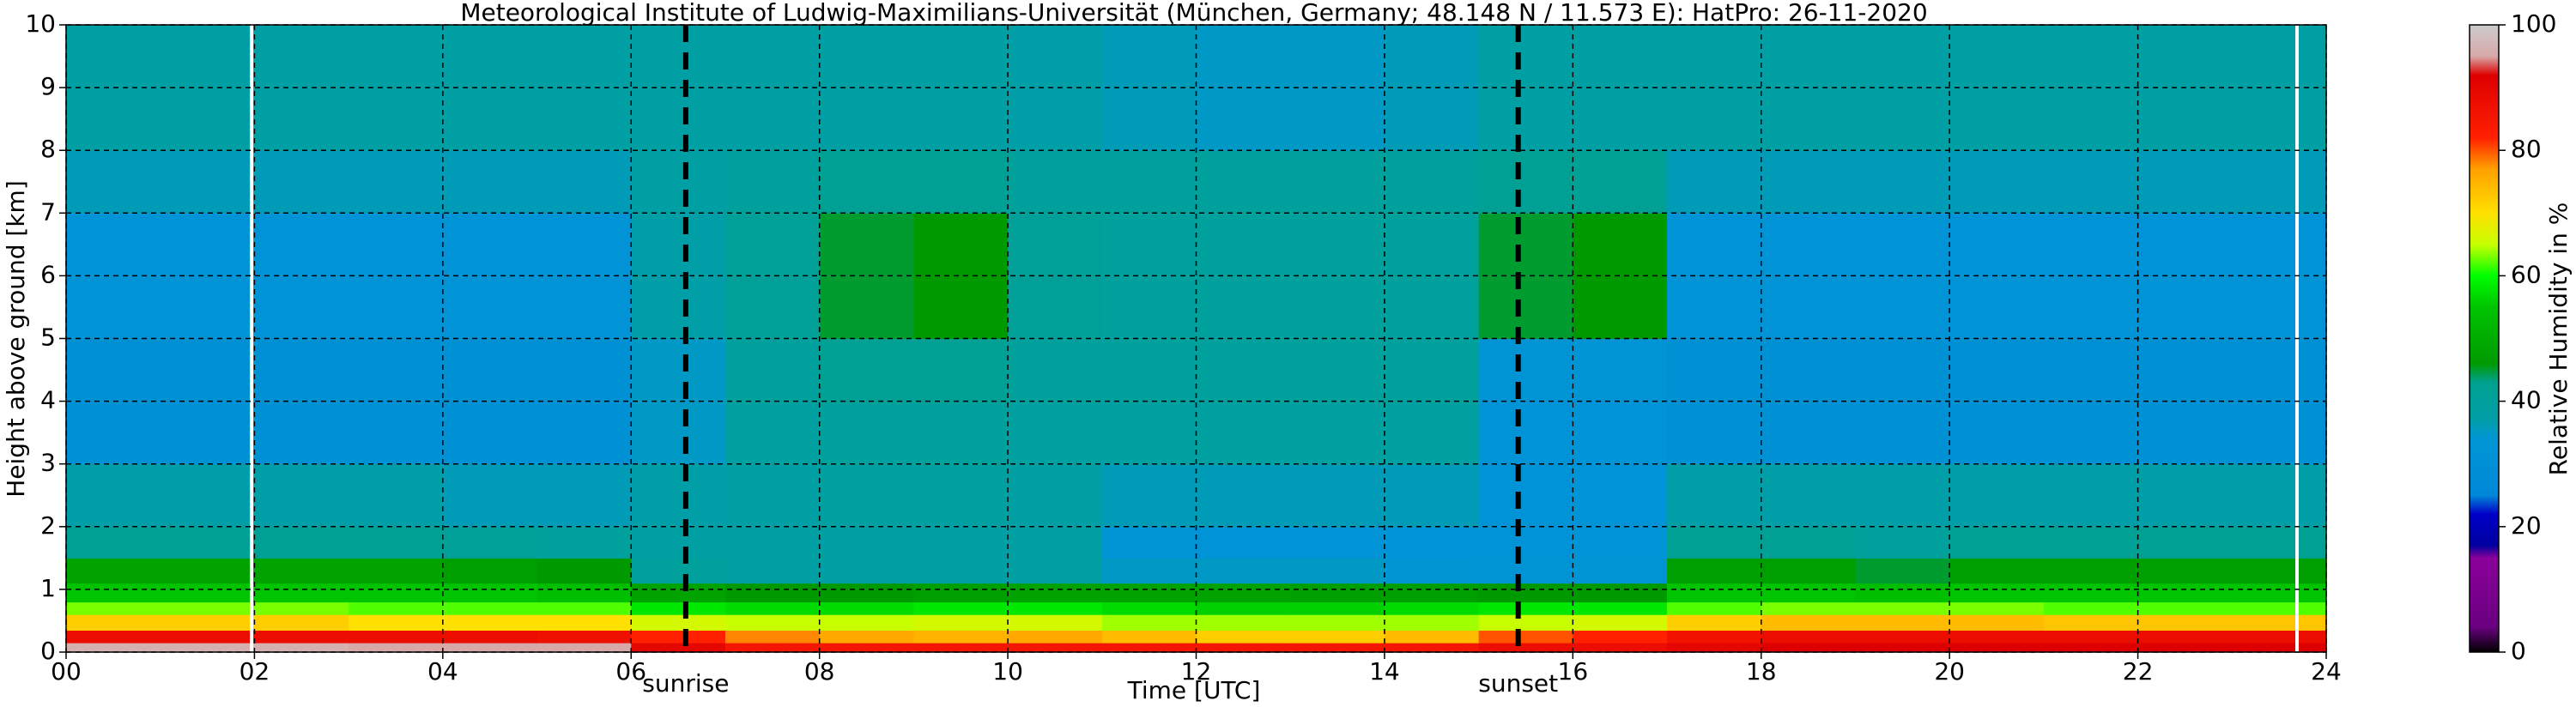  What do you see at coordinates (1518, 683) in the screenshot?
I see `annotation-label: sunset` at bounding box center [1518, 683].